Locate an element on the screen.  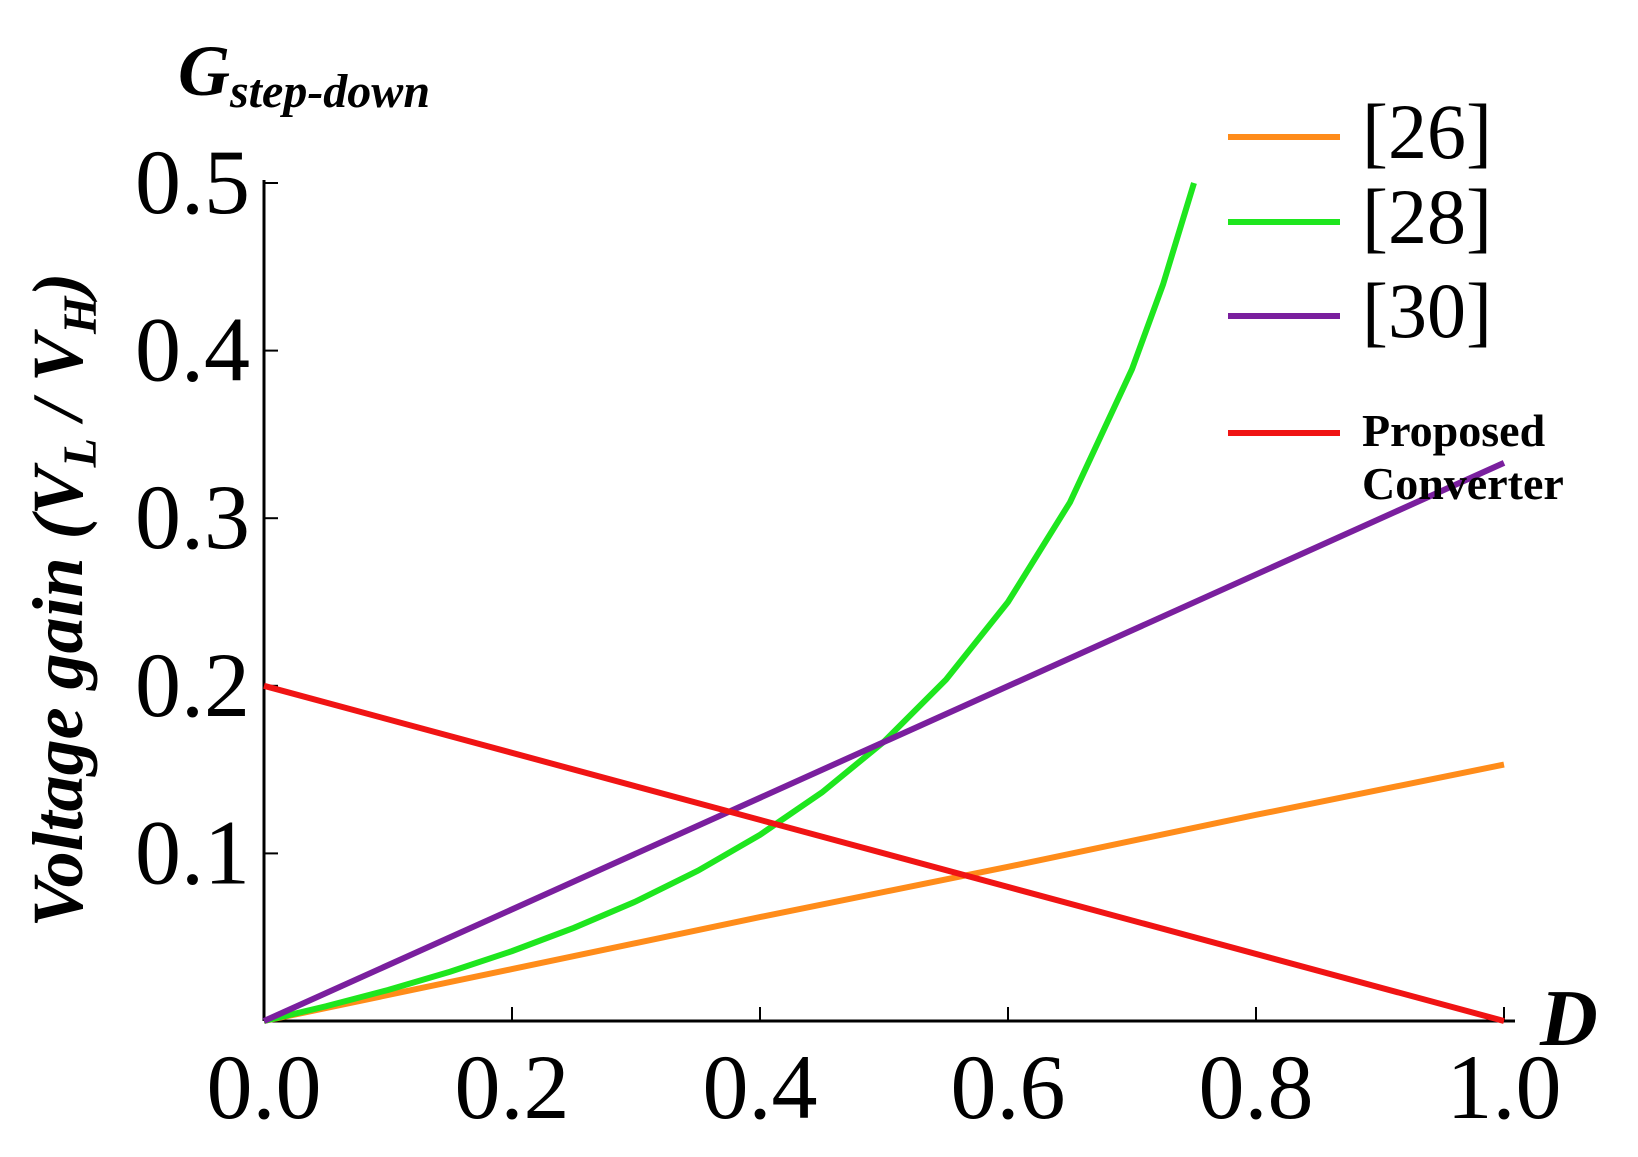
x-tick-label: 1.0 is located at coordinates (1504, 1087).